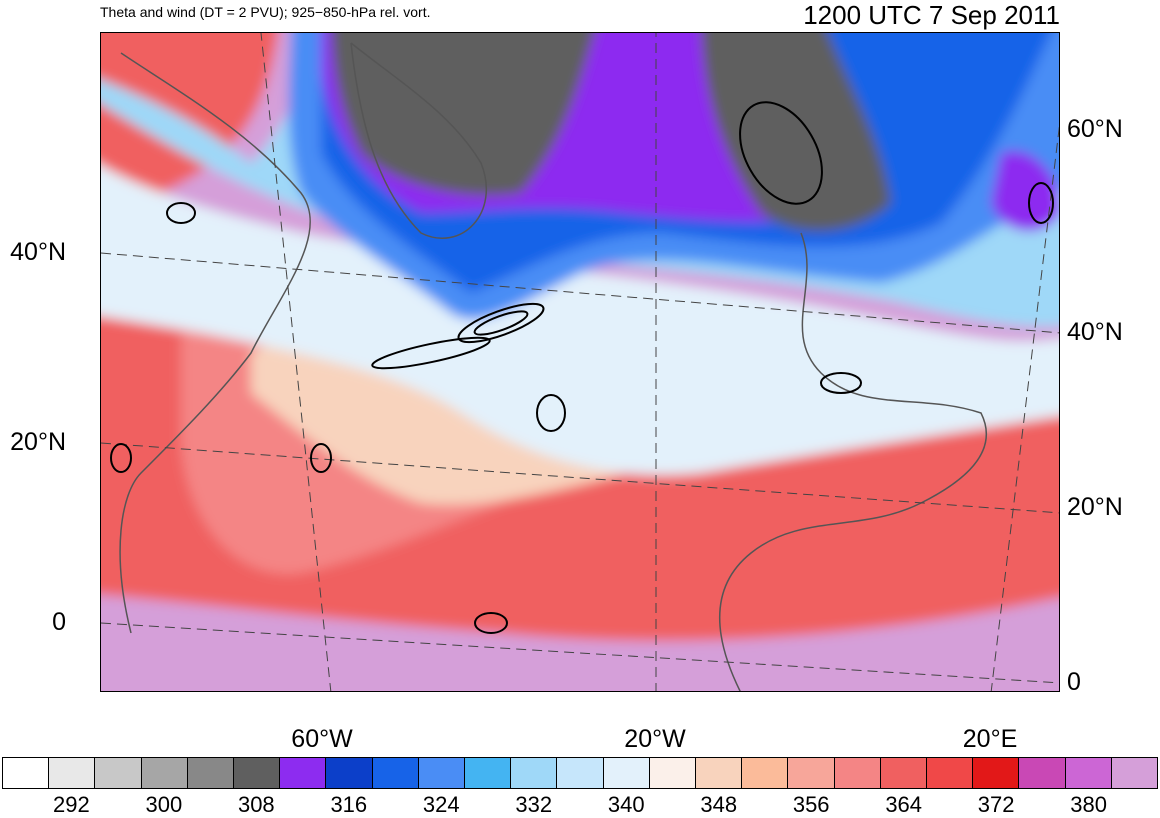 This screenshot has height=818, width=1160. Describe the element at coordinates (580, 293) in the screenshot. I see `gridline-40n` at that location.